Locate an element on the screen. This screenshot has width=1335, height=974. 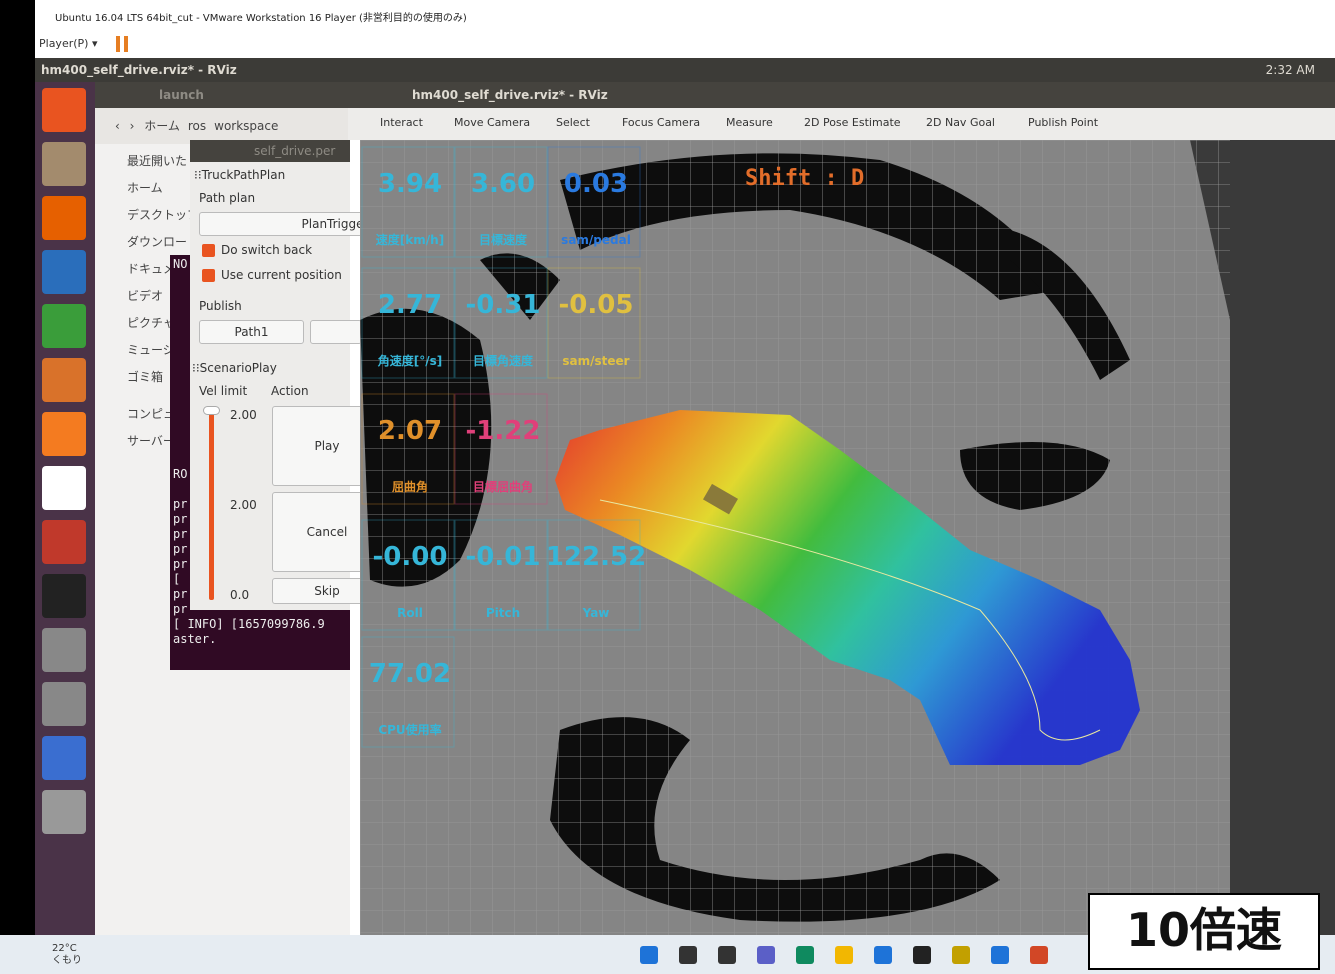
clock: 2:32 AM is located at coordinates (1290, 70).